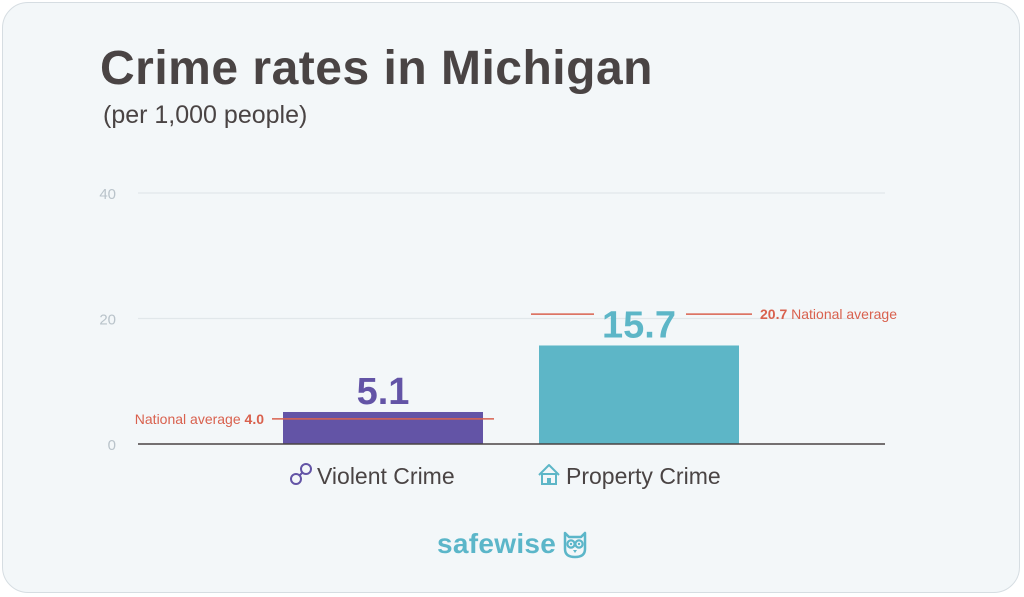  What do you see at coordinates (376, 68) in the screenshot?
I see `chart-title: Crime rates in Michigan` at bounding box center [376, 68].